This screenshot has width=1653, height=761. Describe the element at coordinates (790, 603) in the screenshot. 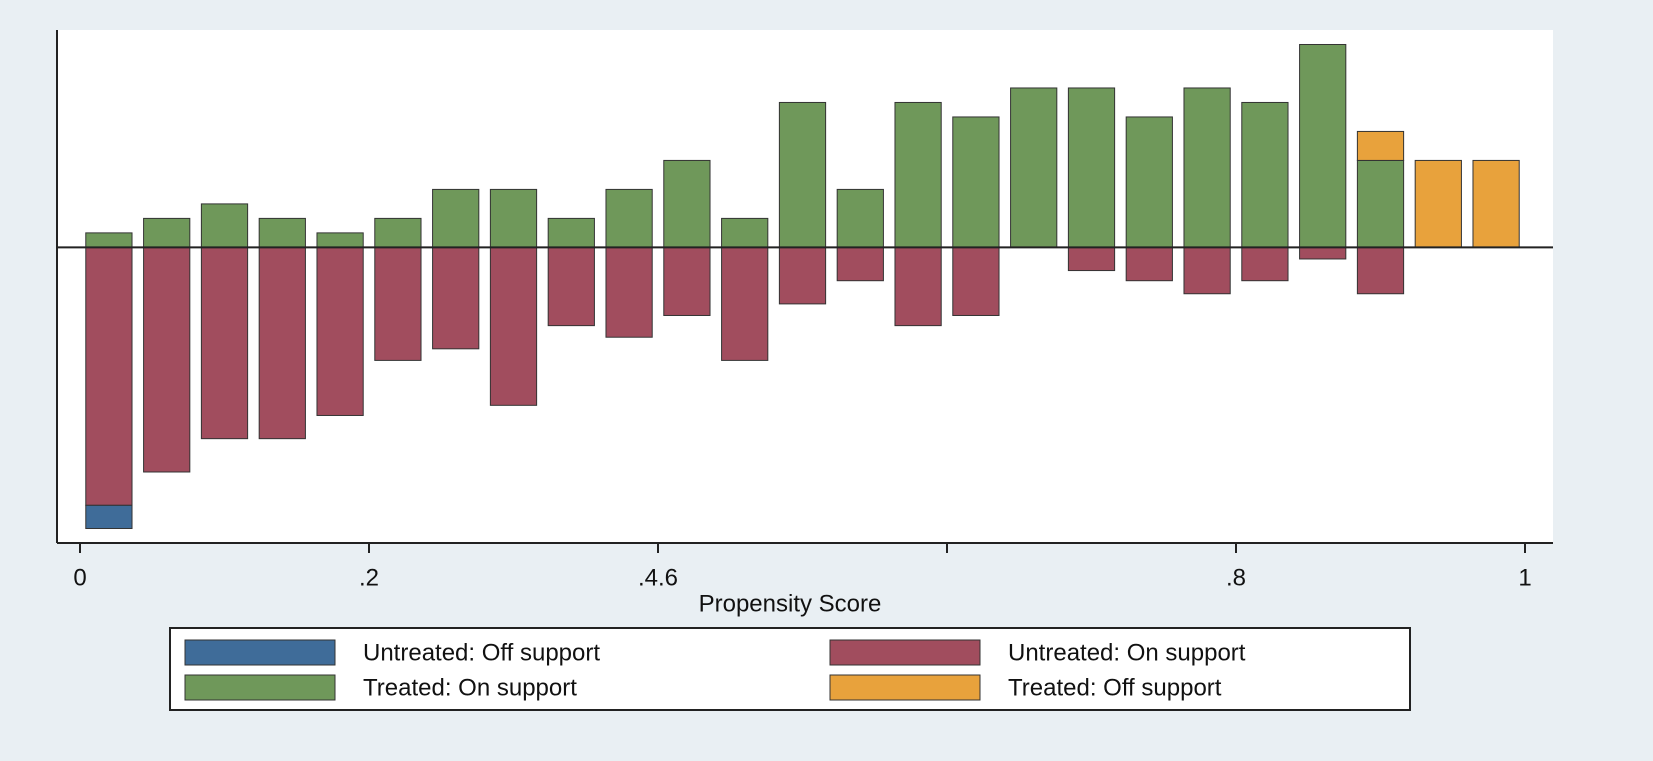

I see `x-axis-label: Propensity Score` at that location.